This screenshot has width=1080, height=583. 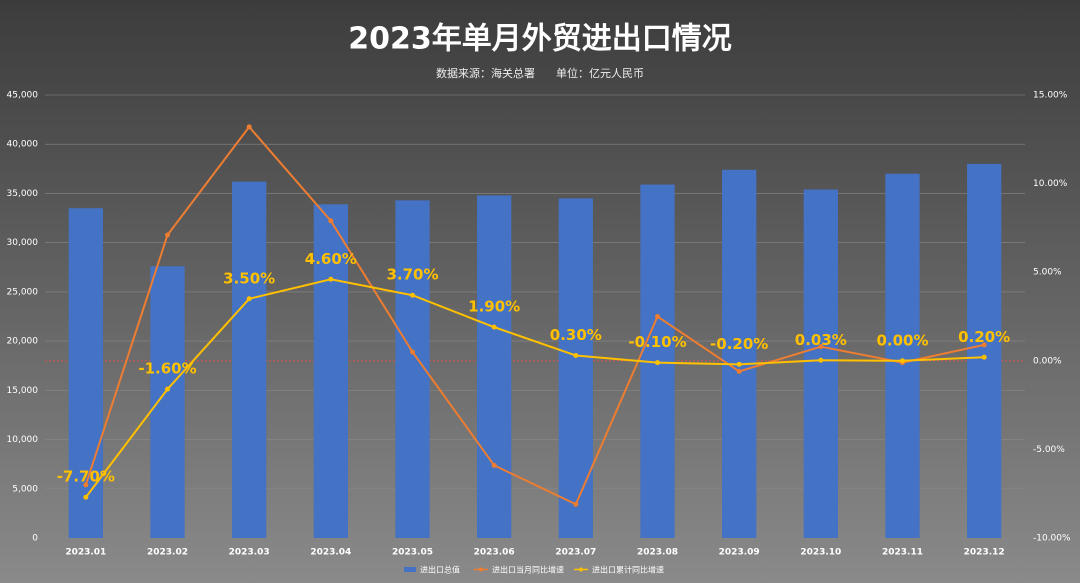 What do you see at coordinates (576, 335) in the screenshot?
I see `data-label: 0.30%` at bounding box center [576, 335].